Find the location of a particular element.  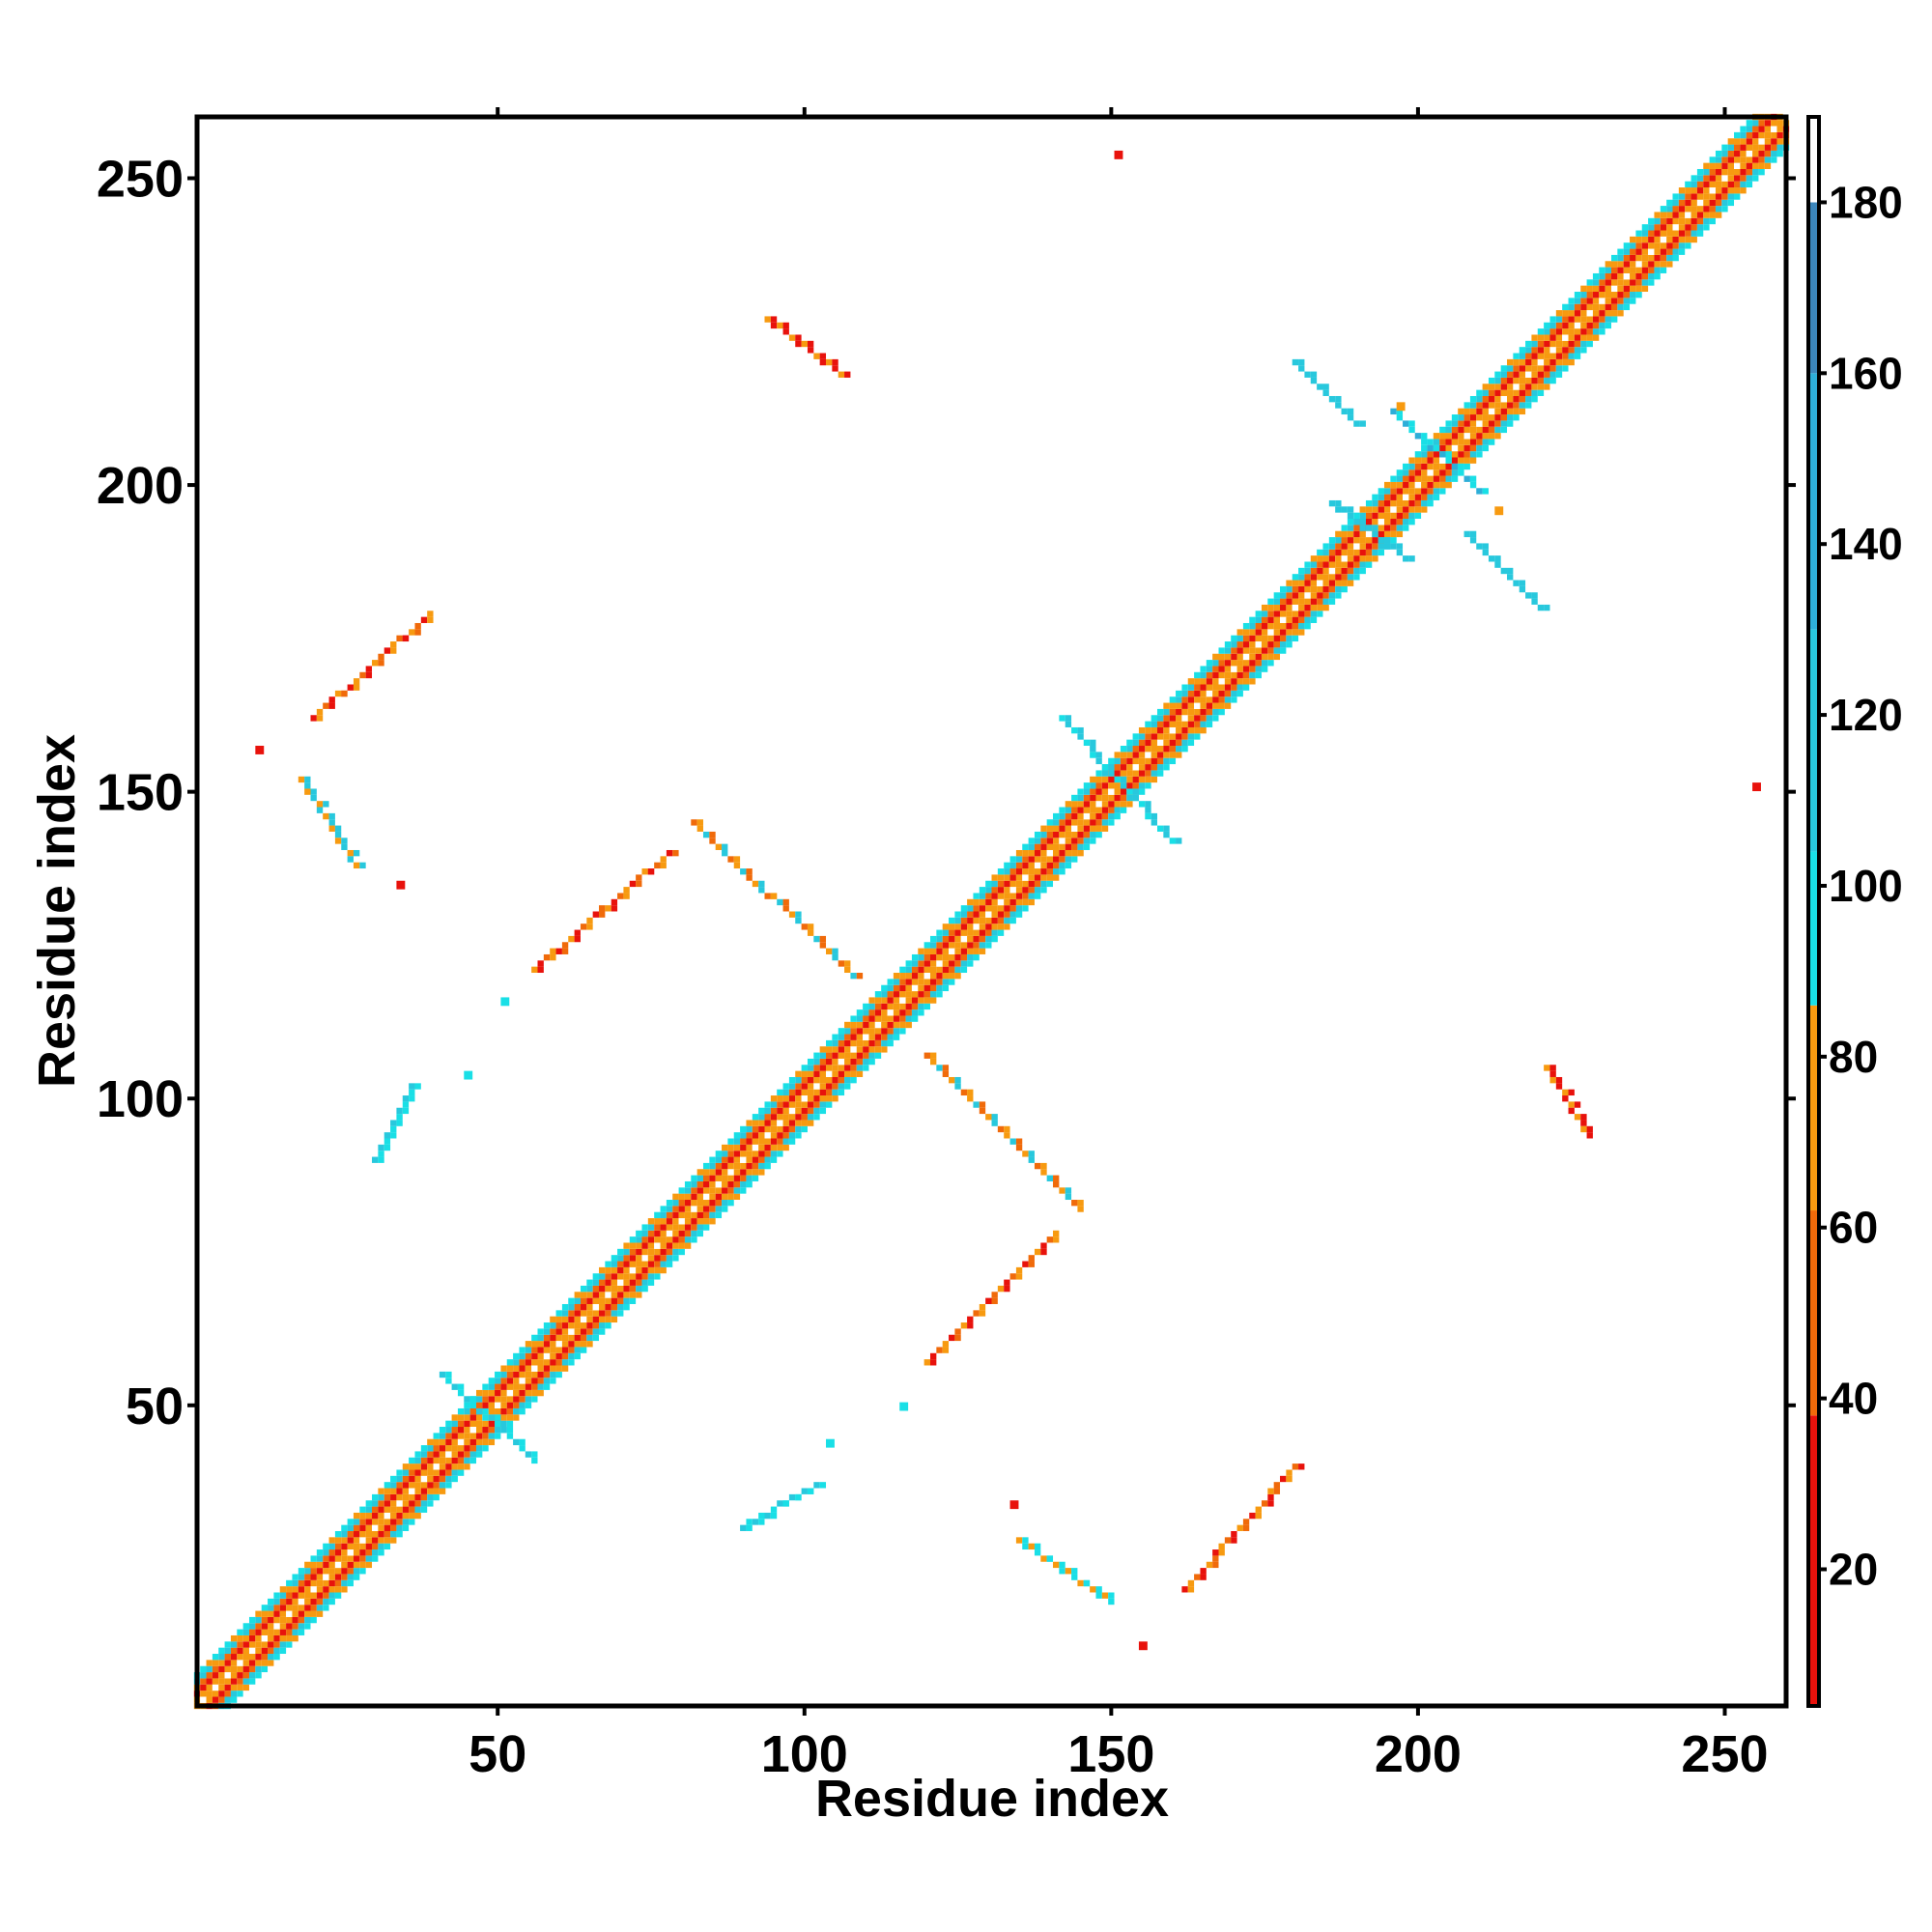

colorbar-frame is located at coordinates (1813, 911).